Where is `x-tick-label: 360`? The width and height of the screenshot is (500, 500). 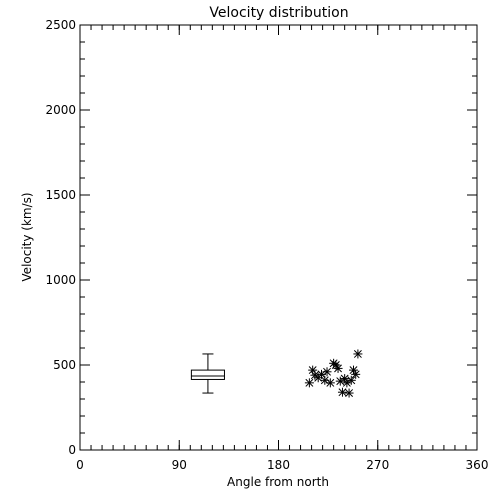 x-tick-label: 360 is located at coordinates (477, 465).